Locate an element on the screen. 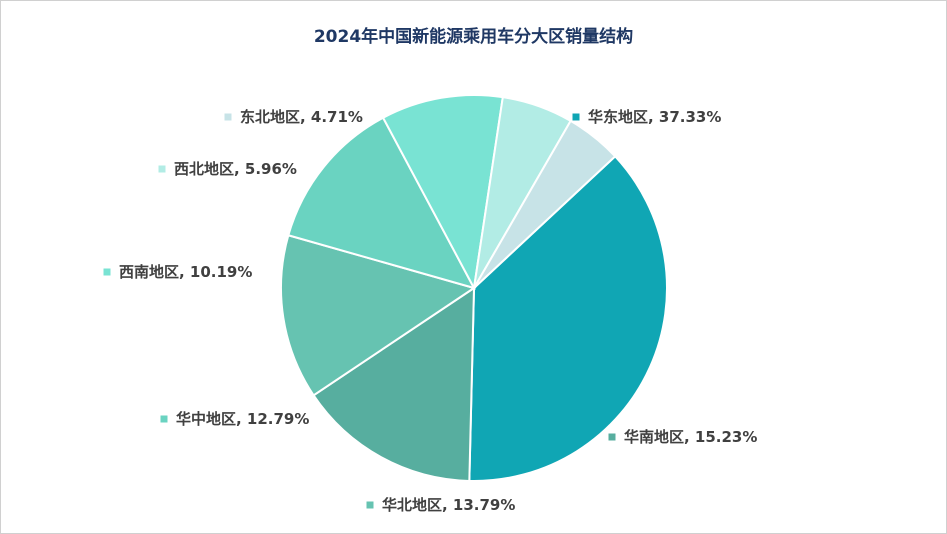 The width and height of the screenshot is (947, 534). chart-title: 2024年中国新能源乘用车分大区销量结构 is located at coordinates (473, 37).